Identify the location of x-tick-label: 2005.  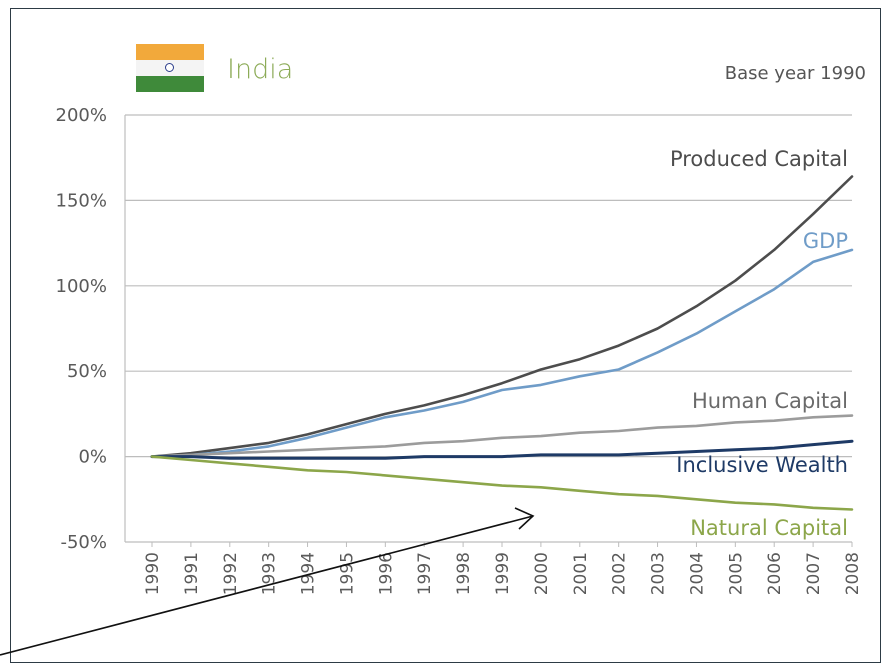
(736, 573).